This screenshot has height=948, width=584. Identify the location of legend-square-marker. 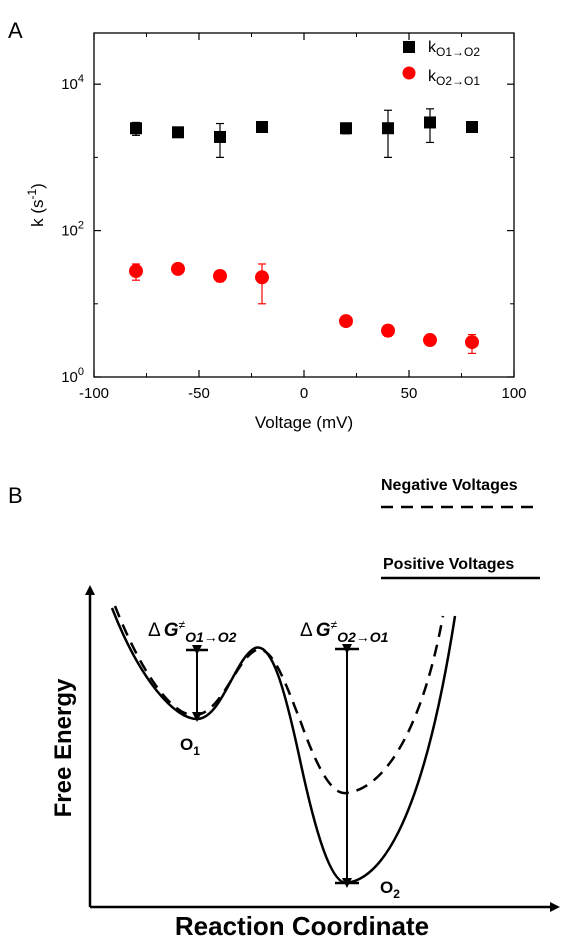
(409, 47).